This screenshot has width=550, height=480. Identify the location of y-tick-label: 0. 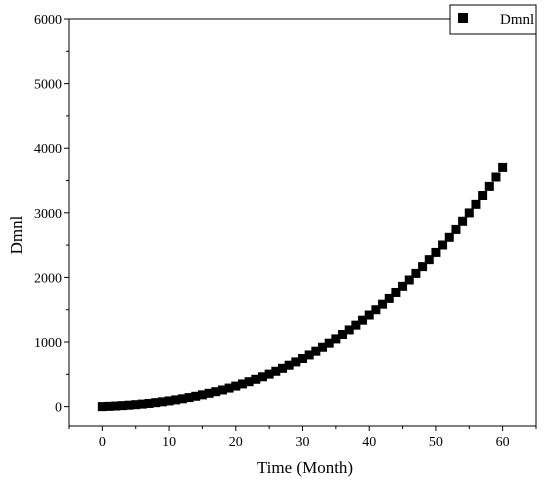
(58, 408).